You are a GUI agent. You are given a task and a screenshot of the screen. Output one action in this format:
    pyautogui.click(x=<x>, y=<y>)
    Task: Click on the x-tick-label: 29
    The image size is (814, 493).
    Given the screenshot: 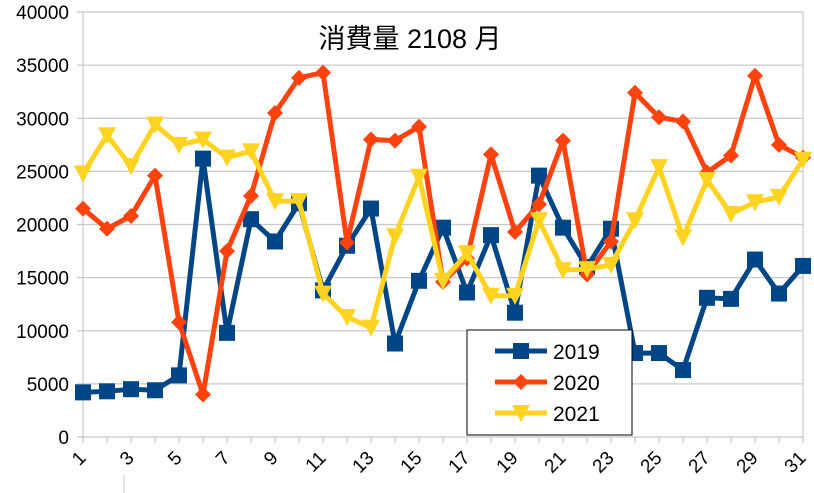 What is the action you would take?
    pyautogui.click(x=748, y=463)
    